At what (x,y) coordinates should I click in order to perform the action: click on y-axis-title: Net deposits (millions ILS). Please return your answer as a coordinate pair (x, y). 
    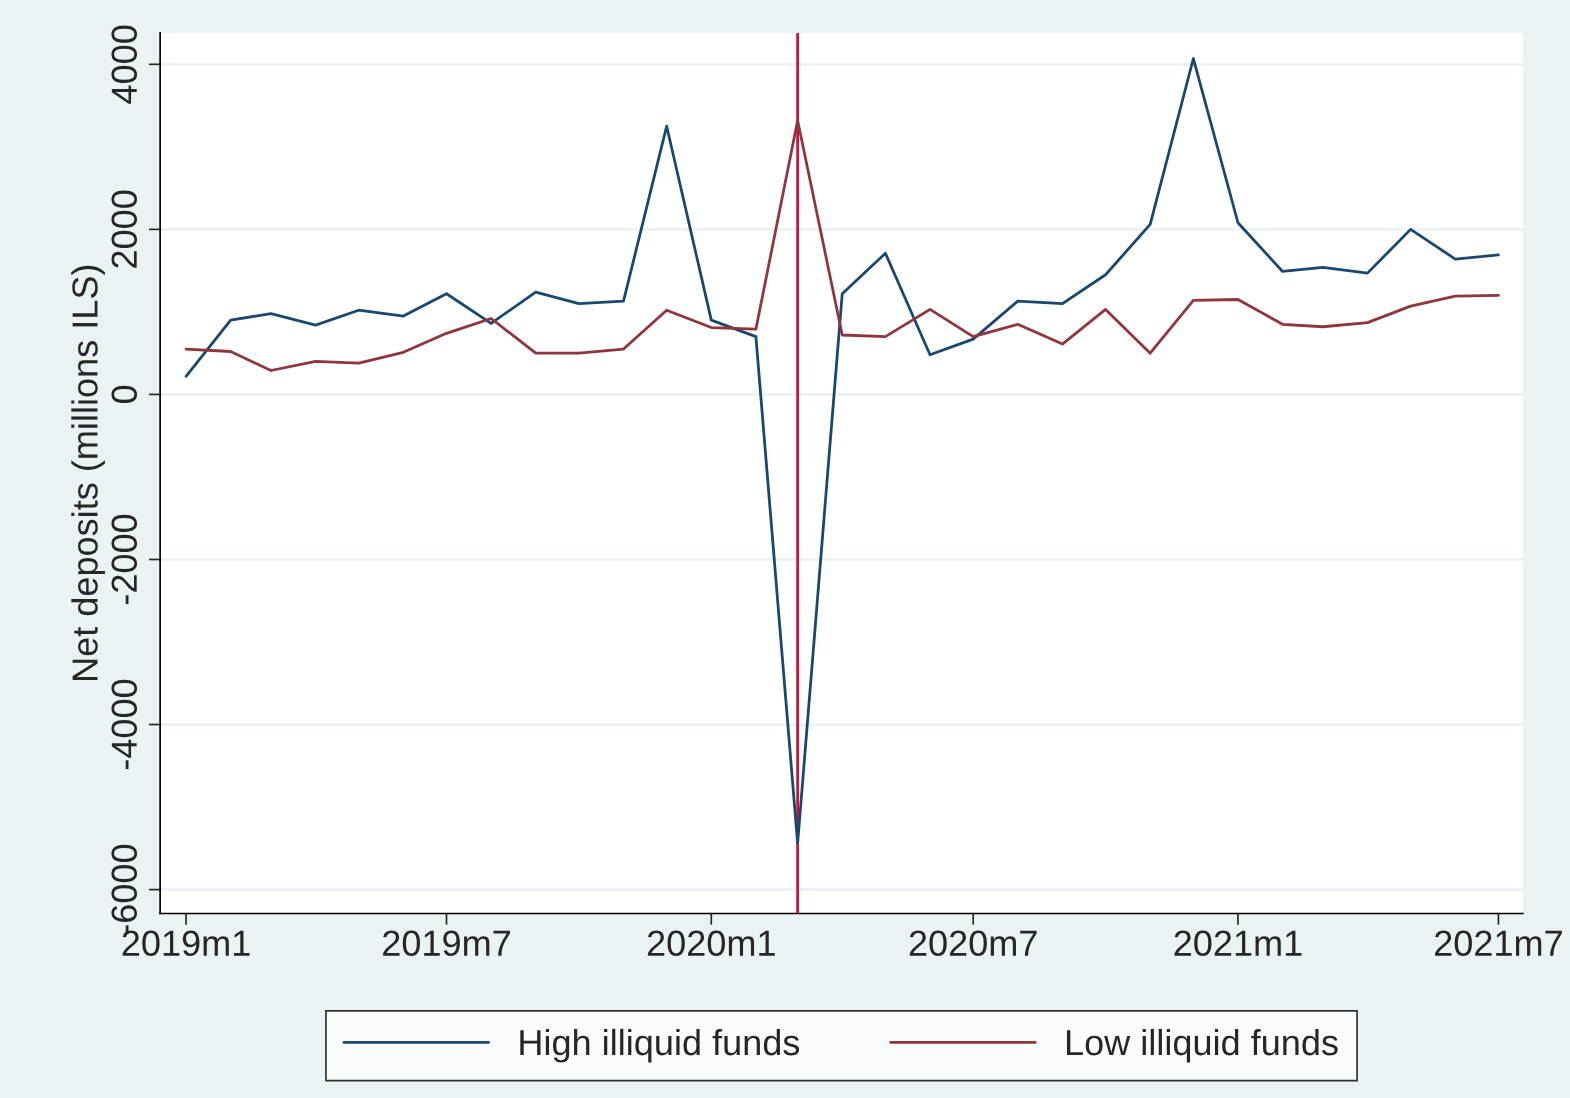
    Looking at the image, I should click on (88, 472).